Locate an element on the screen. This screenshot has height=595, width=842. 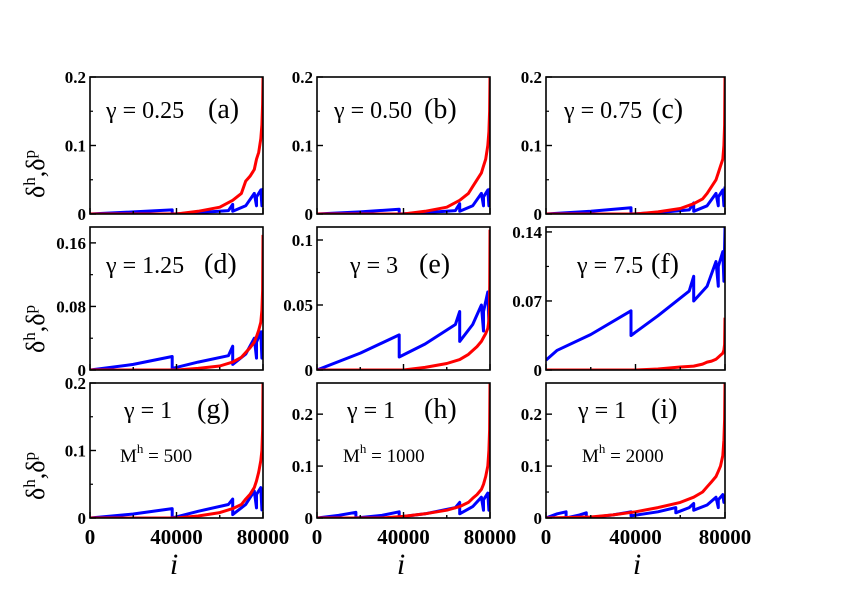
xlabel-col-2: i is located at coordinates (401, 564).